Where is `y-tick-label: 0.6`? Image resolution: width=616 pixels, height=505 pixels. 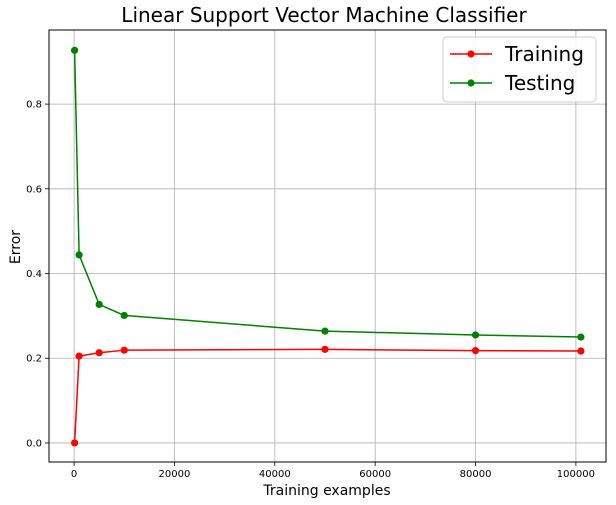 y-tick-label: 0.6 is located at coordinates (34, 189).